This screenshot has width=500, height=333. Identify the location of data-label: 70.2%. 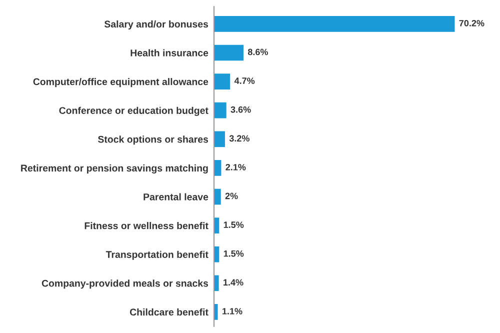
(471, 23).